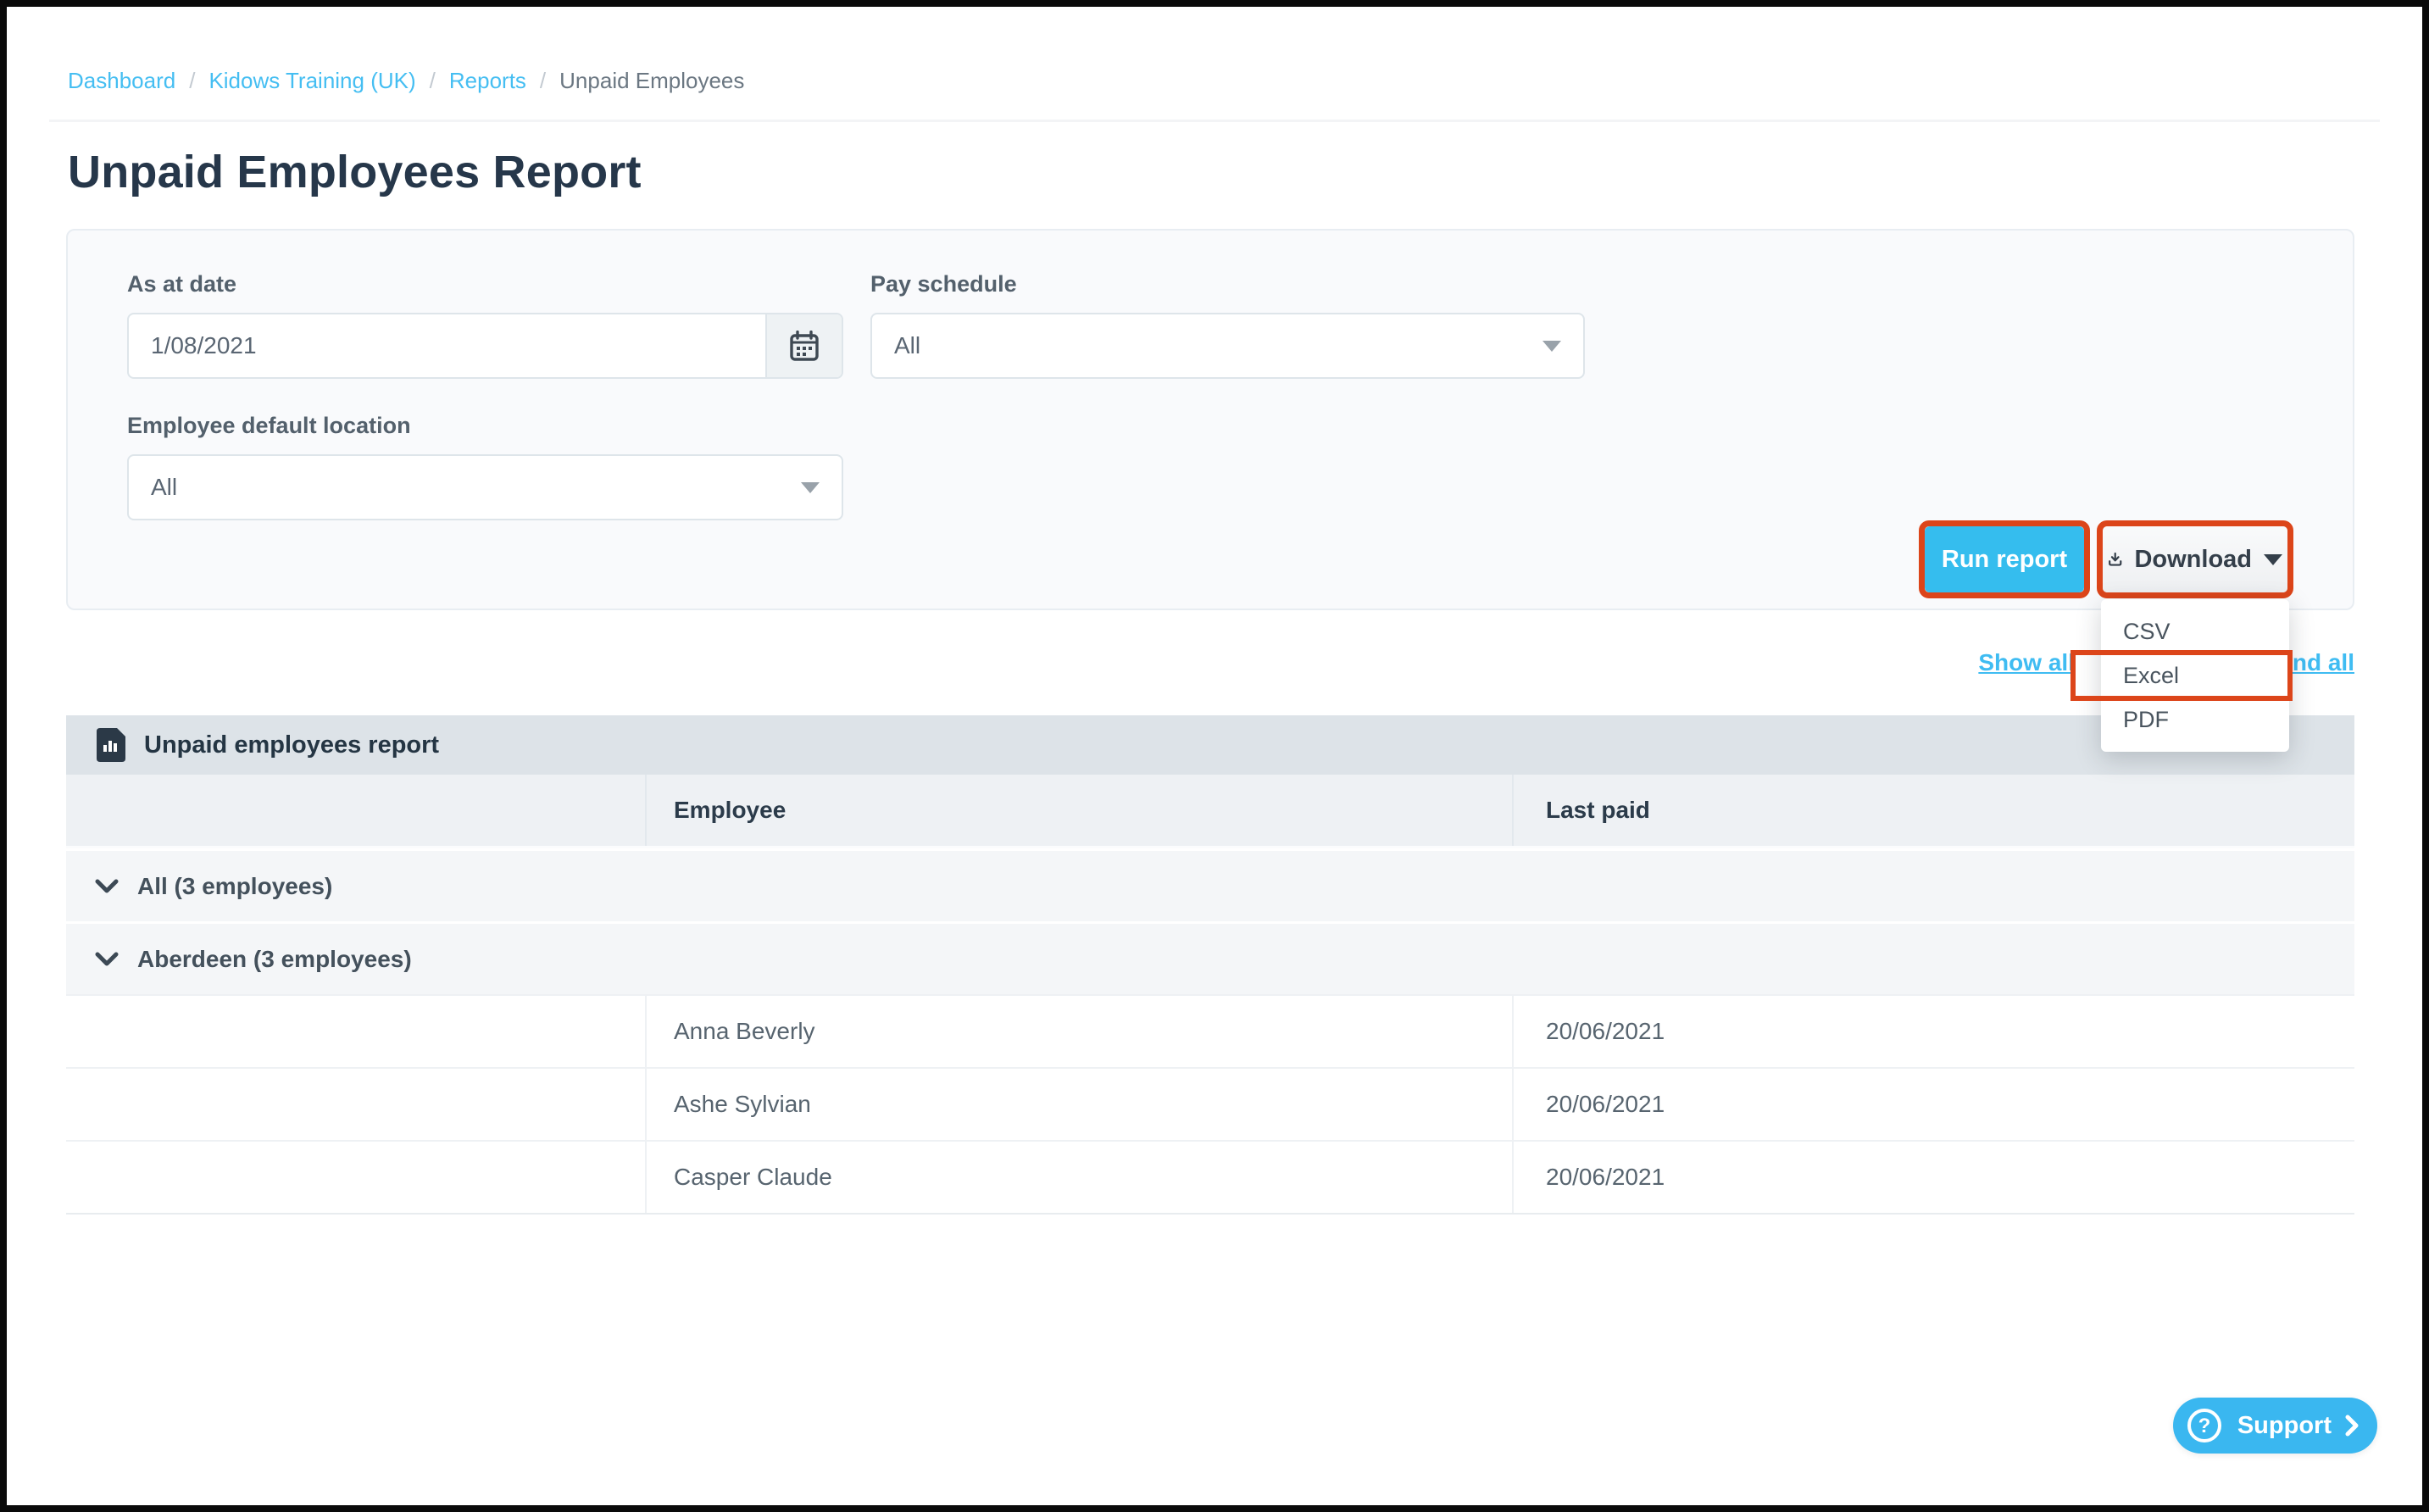 This screenshot has width=2429, height=1512. I want to click on table-column-header: Employee Last paid, so click(1210, 812).